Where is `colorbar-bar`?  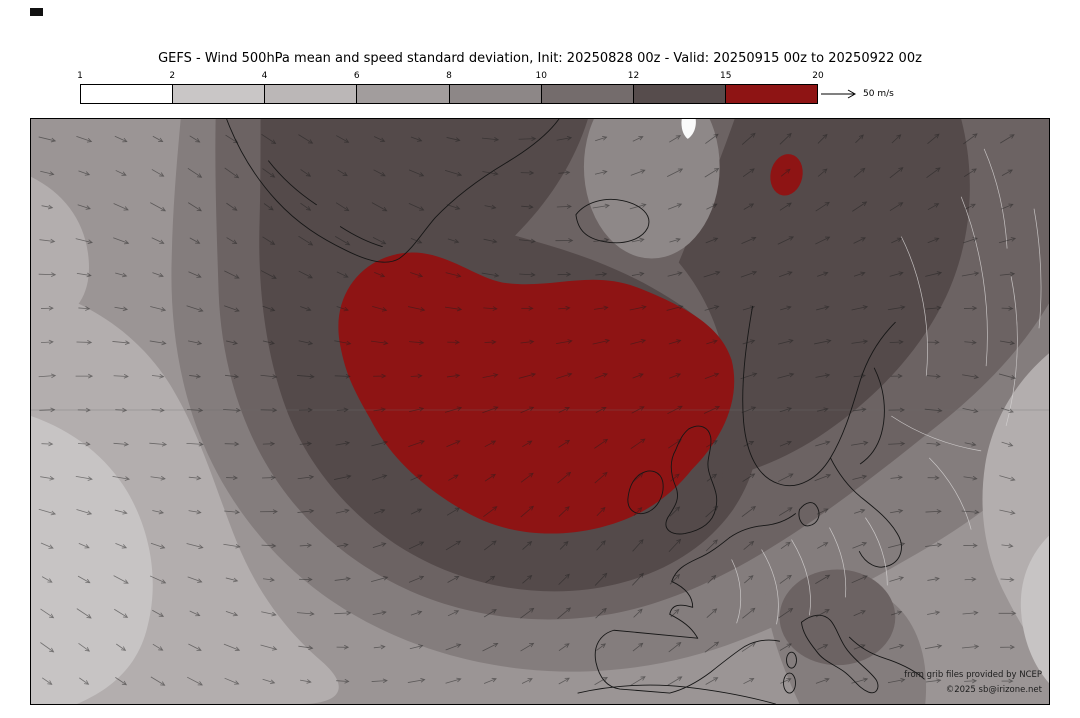 colorbar-bar is located at coordinates (449, 94).